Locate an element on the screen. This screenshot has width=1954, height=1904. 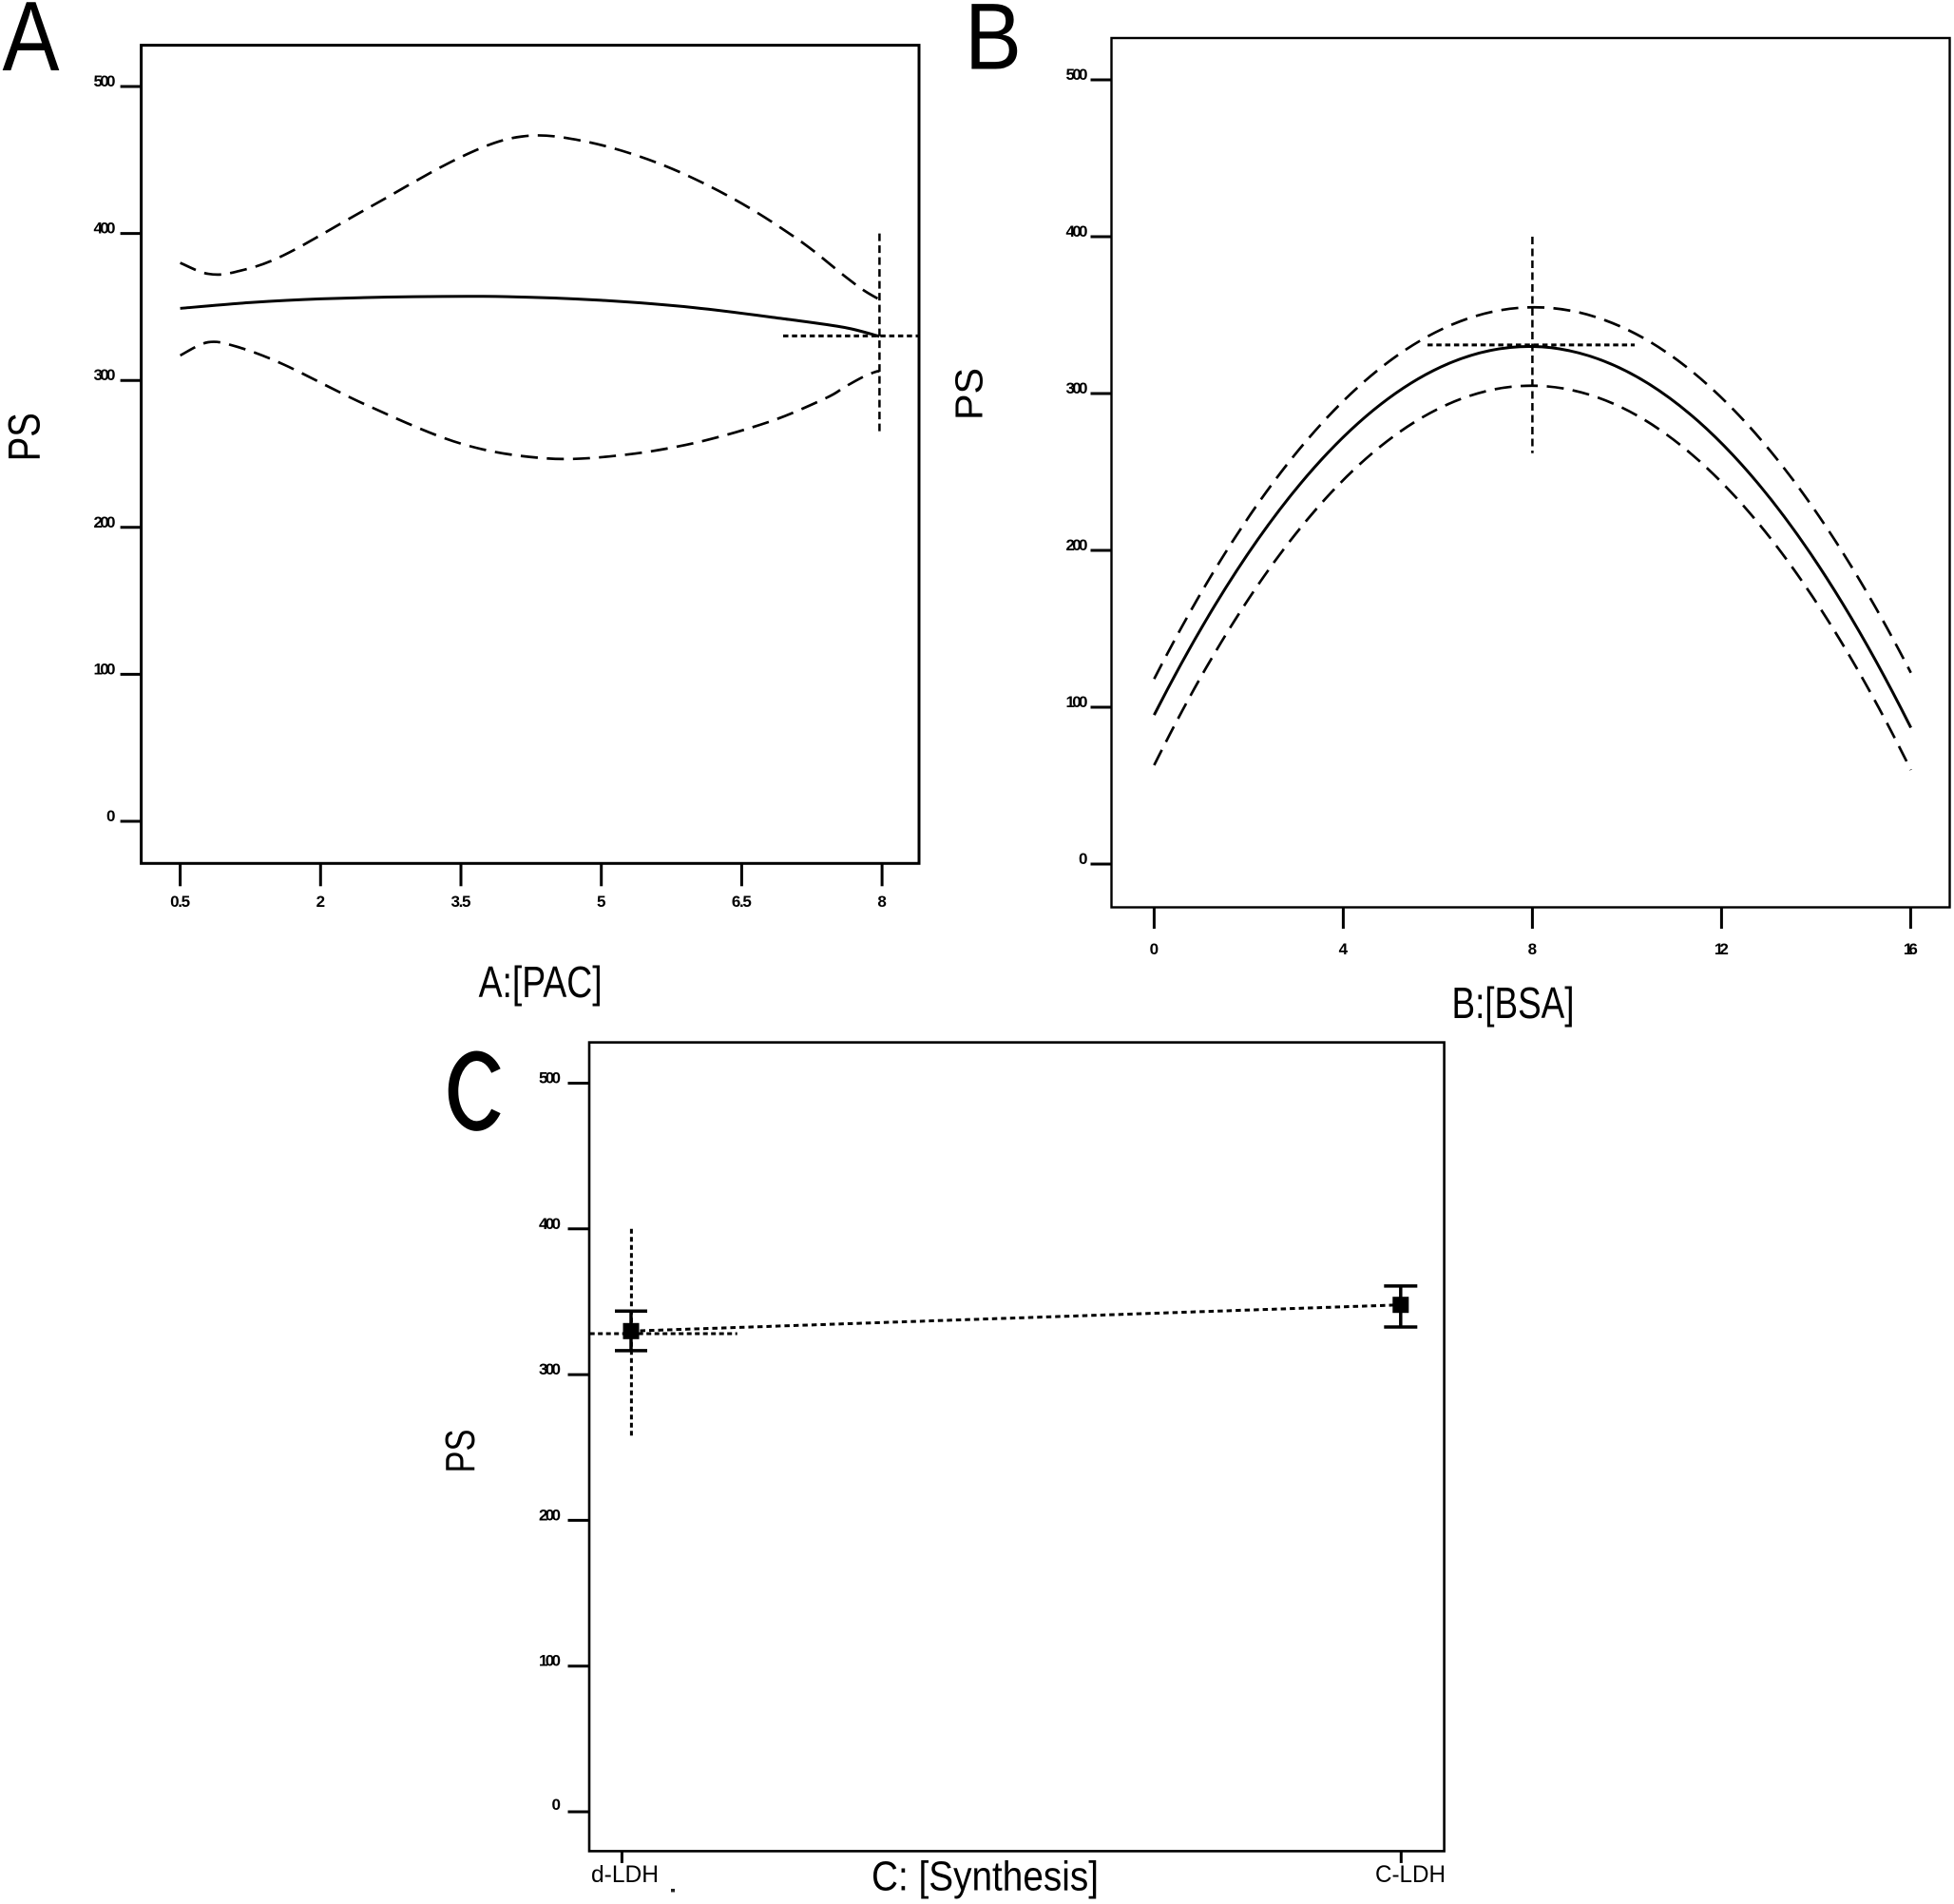
svg-text: A is located at coordinates (32, 46).